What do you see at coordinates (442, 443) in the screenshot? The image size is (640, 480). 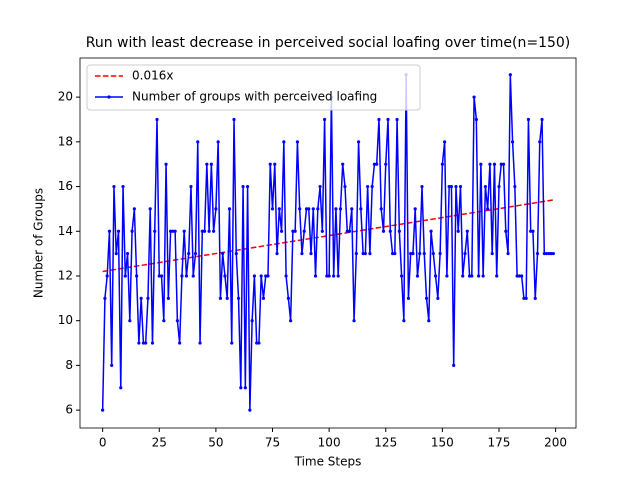 I see `x-tick-label: 150` at bounding box center [442, 443].